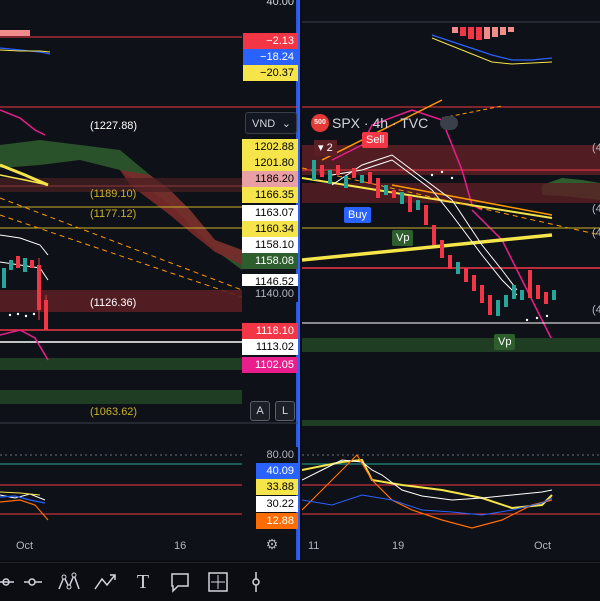 This screenshot has height=601, width=600. Describe the element at coordinates (260, 411) in the screenshot. I see `auto-scale-button: A` at that location.